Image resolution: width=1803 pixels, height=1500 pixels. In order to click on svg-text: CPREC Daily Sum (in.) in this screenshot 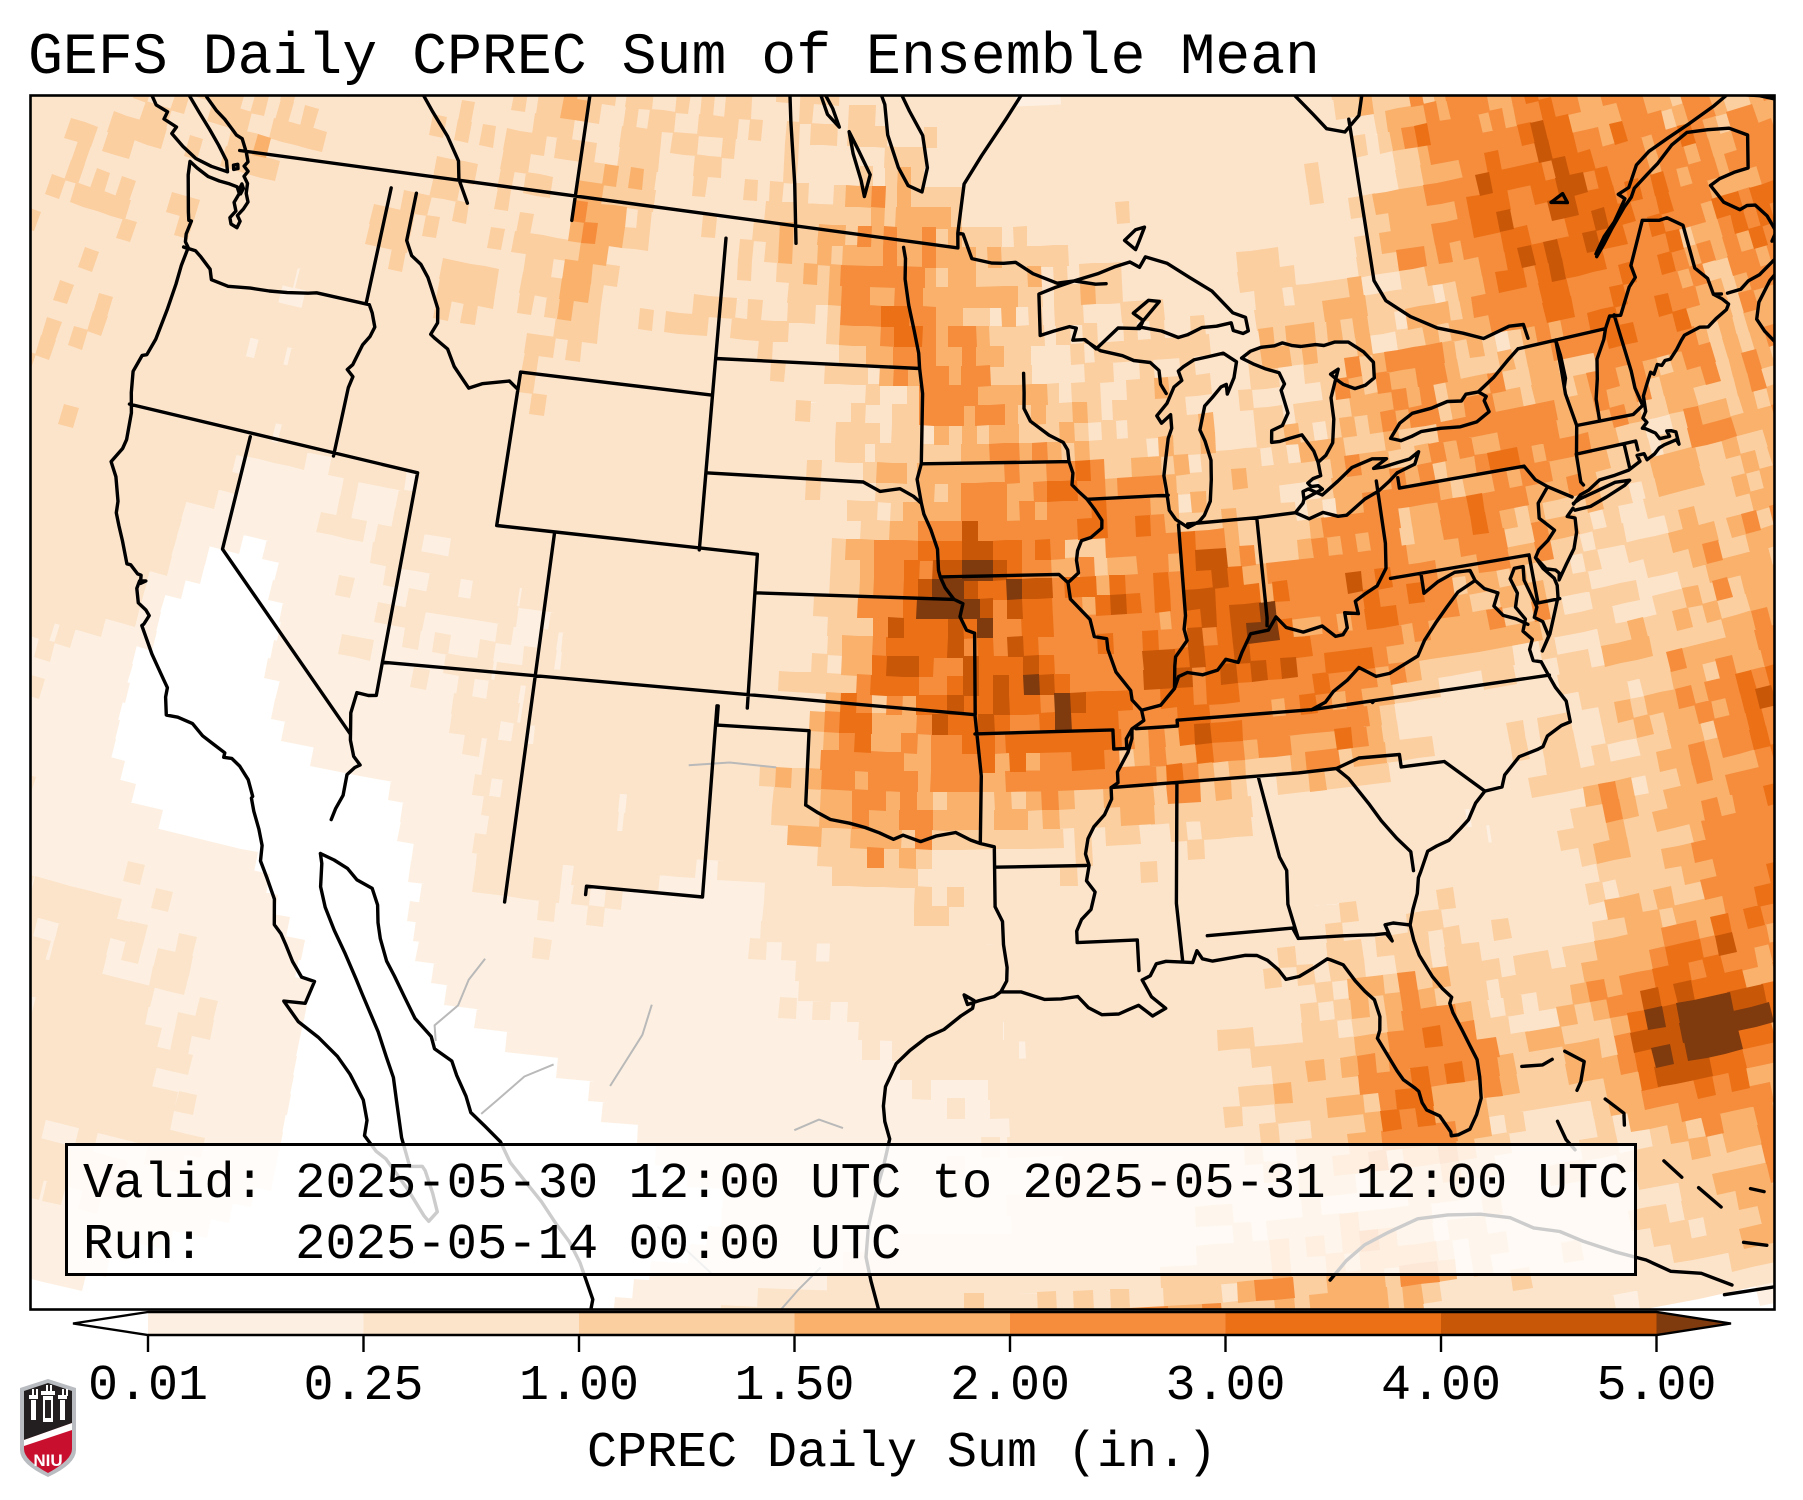, I will do `click(902, 1453)`.